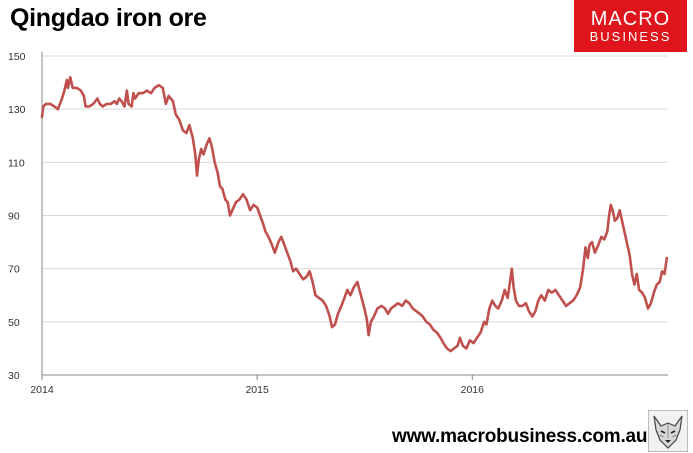  I want to click on logo-business-text: BUSINESS, so click(631, 36).